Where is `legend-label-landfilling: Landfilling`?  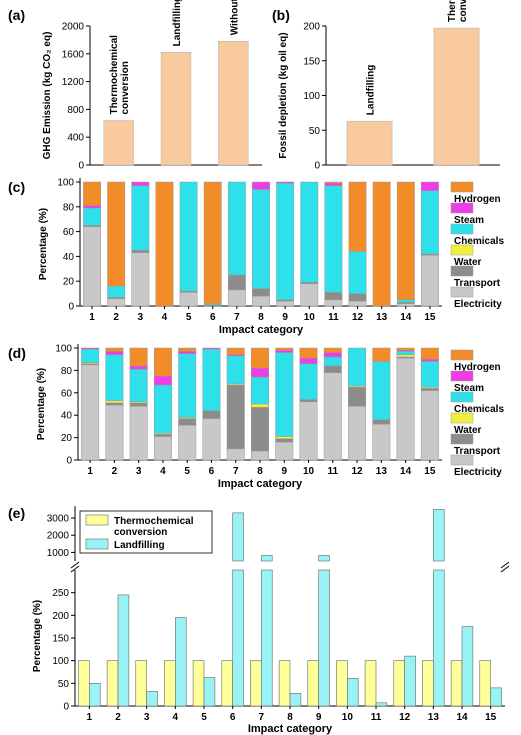
legend-label-landfilling: Landfilling is located at coordinates (139, 545).